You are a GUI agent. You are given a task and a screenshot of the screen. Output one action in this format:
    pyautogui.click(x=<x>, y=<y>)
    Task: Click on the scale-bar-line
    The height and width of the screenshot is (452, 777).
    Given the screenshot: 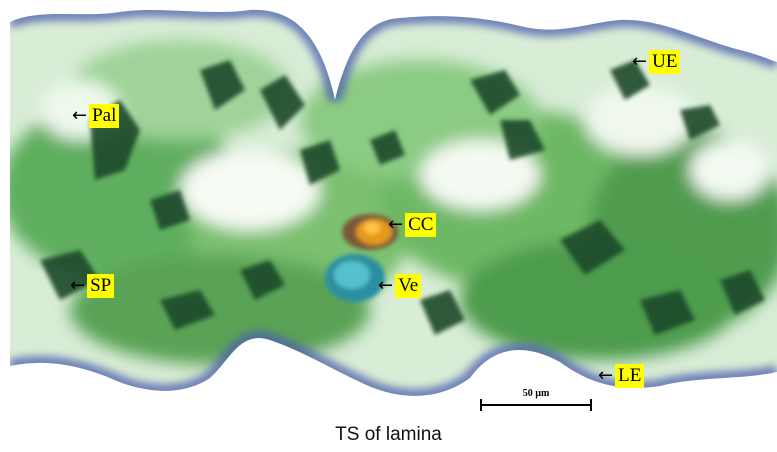 What is the action you would take?
    pyautogui.click(x=536, y=405)
    